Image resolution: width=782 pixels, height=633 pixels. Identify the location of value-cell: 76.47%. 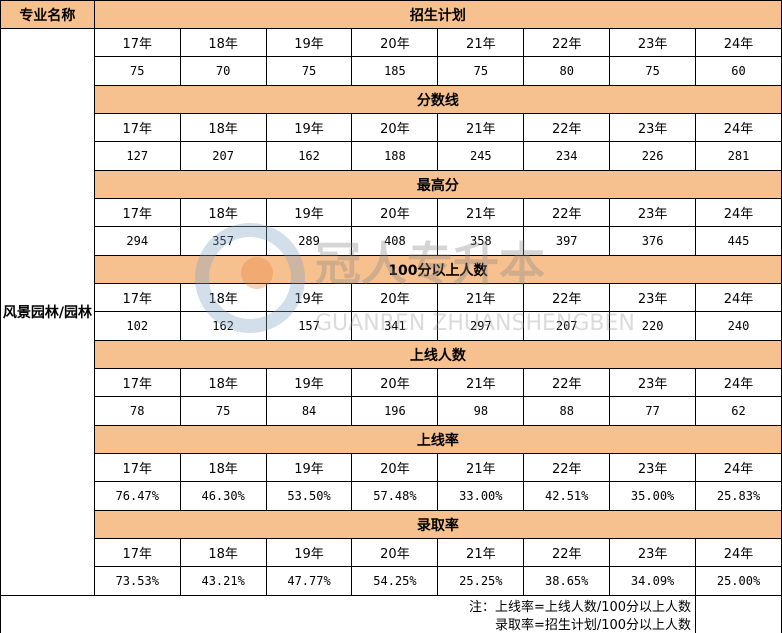
(137, 496).